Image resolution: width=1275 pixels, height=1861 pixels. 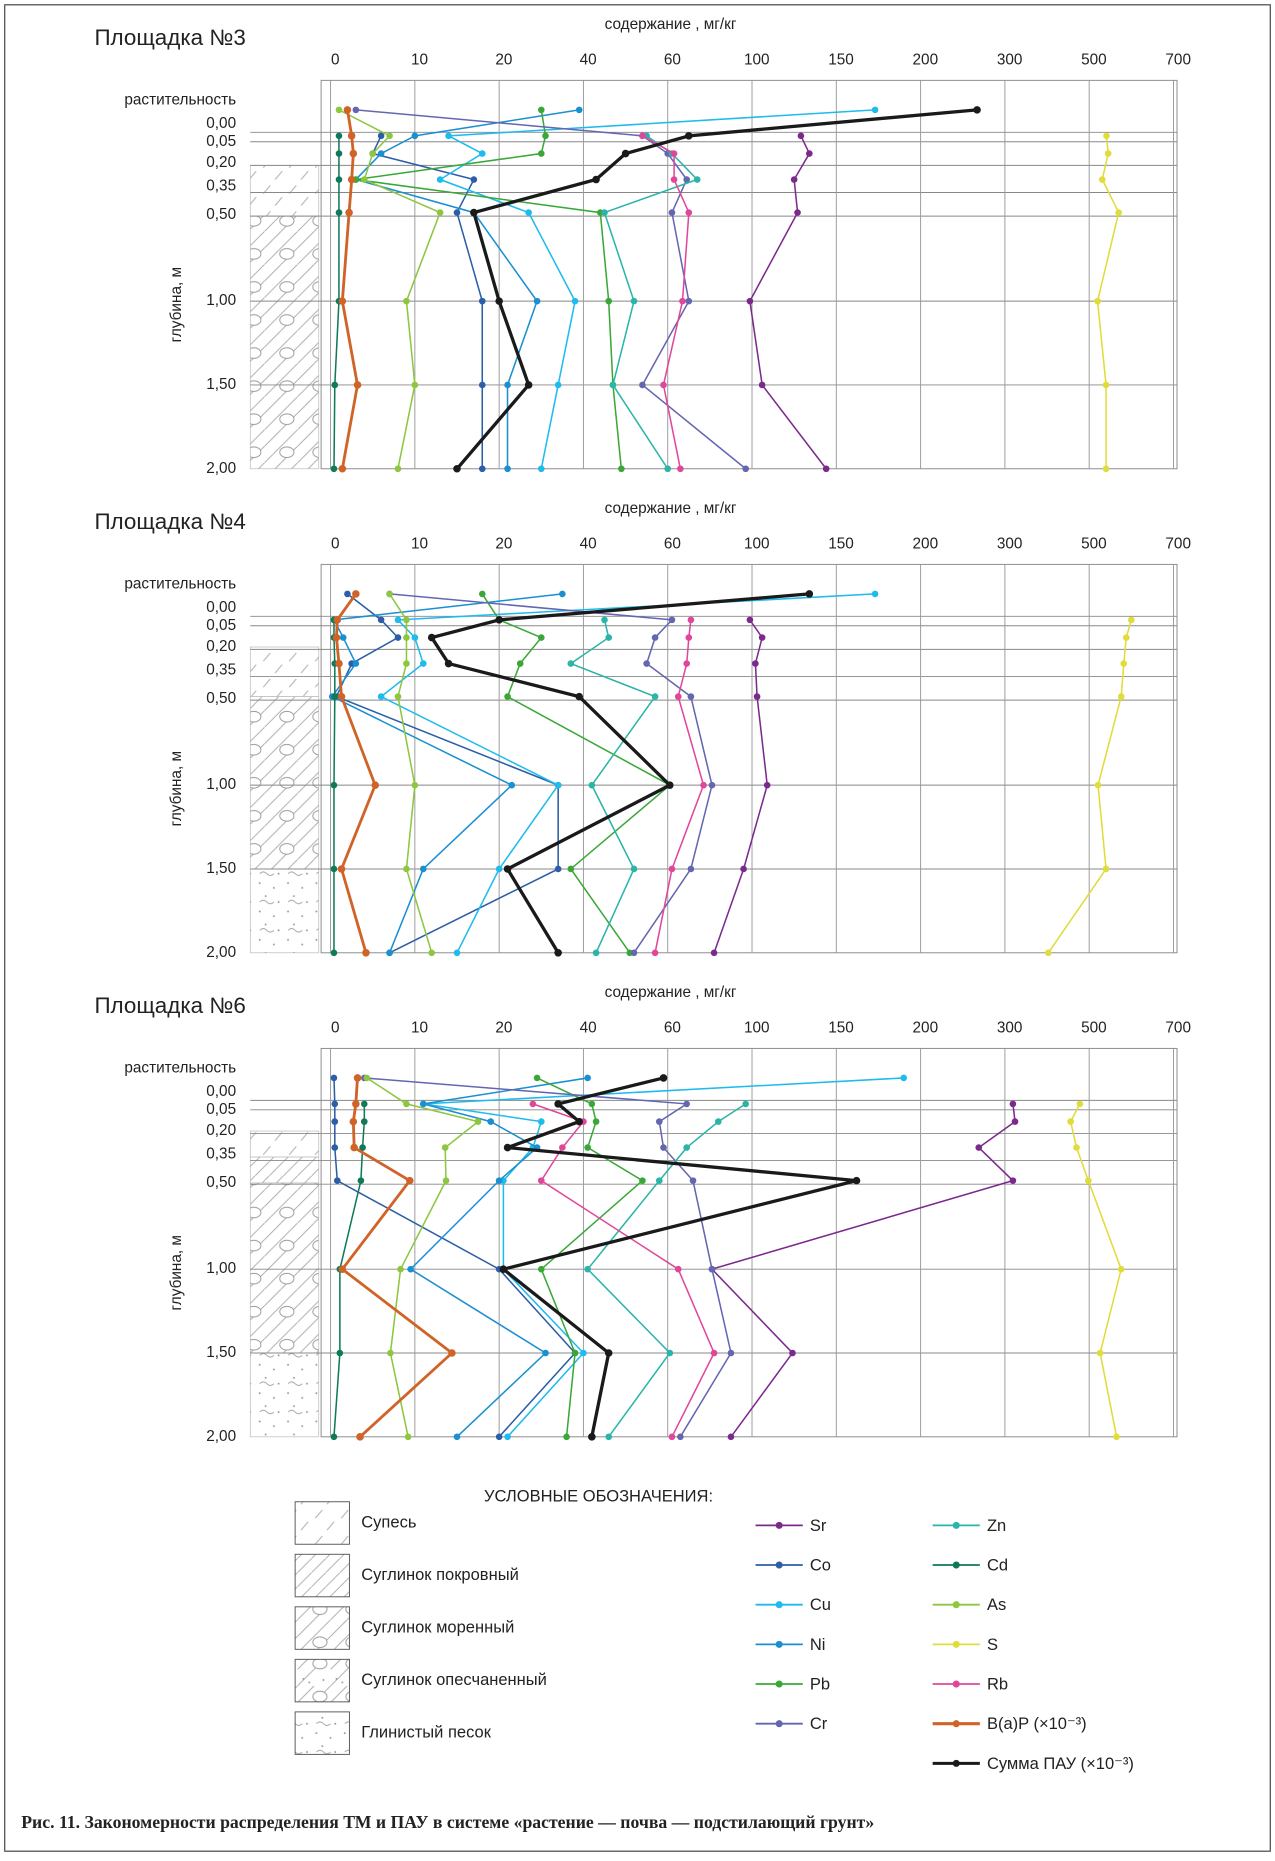 What do you see at coordinates (671, 992) in the screenshot?
I see `x-axis-label: содержание , мг/кг` at bounding box center [671, 992].